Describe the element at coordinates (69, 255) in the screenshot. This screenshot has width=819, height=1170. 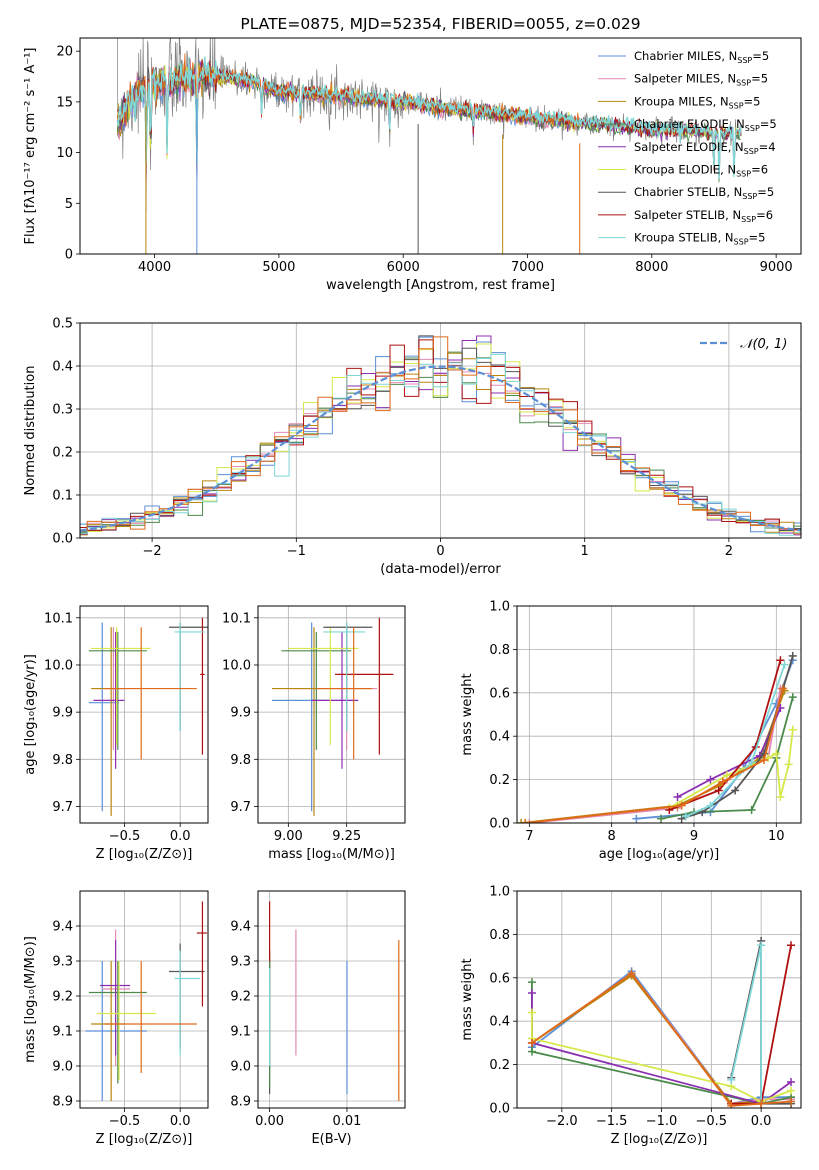
I see `y-tick-label: 0` at that location.